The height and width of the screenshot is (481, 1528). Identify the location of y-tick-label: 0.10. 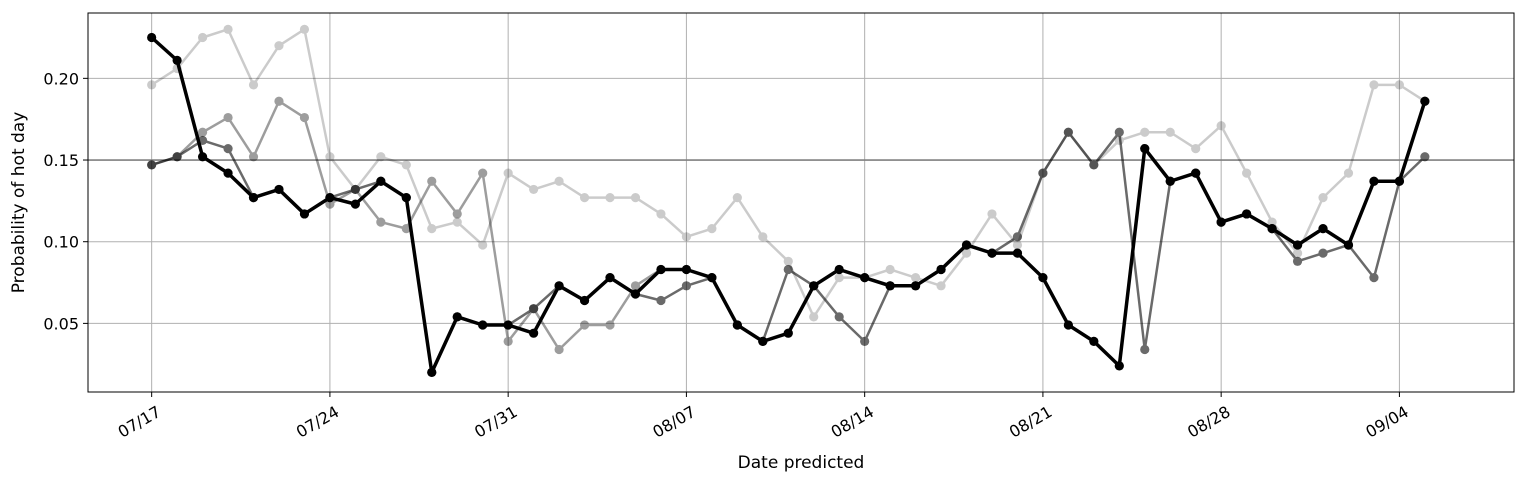
(61, 242).